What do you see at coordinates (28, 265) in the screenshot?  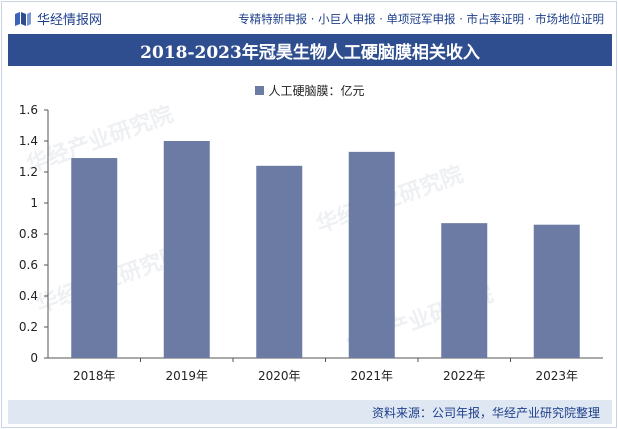 I see `y-tick-label: 0.6` at bounding box center [28, 265].